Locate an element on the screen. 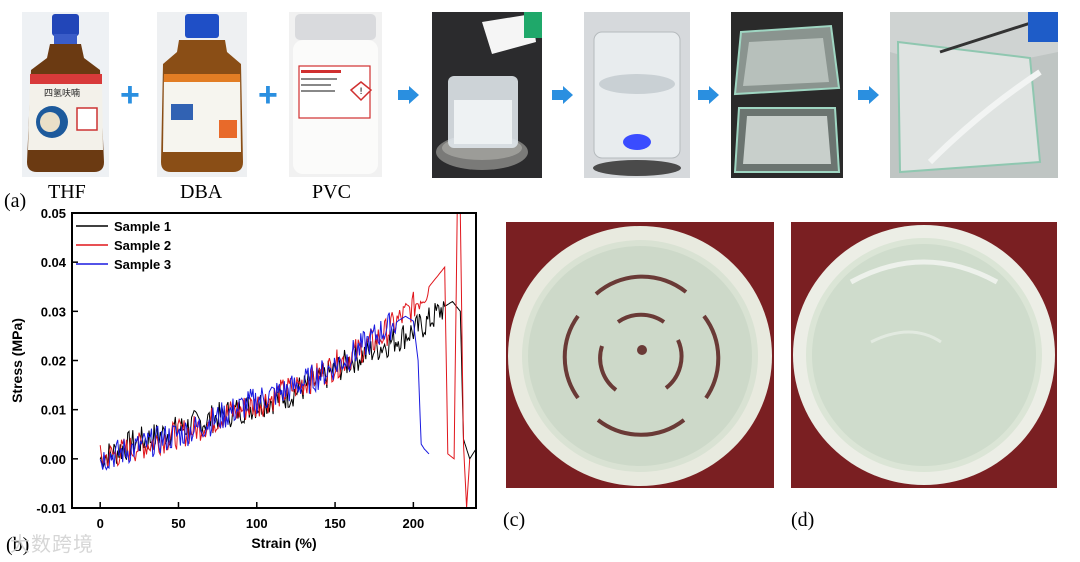  thf-bottle-label: 四氢呋喃 is located at coordinates (62, 94).